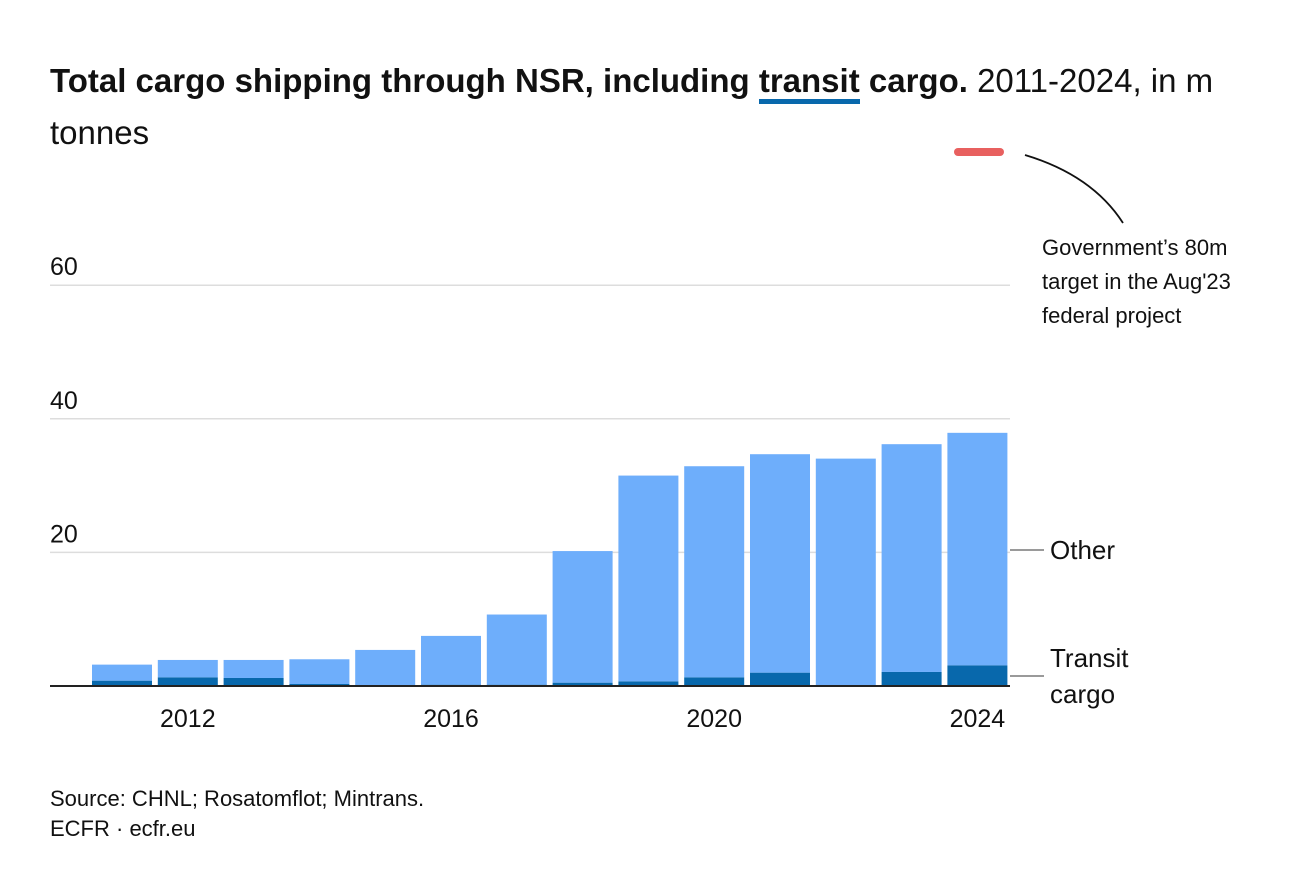 This screenshot has height=896, width=1300. Describe the element at coordinates (911, 558) in the screenshot. I see `bar-other-2023` at that location.